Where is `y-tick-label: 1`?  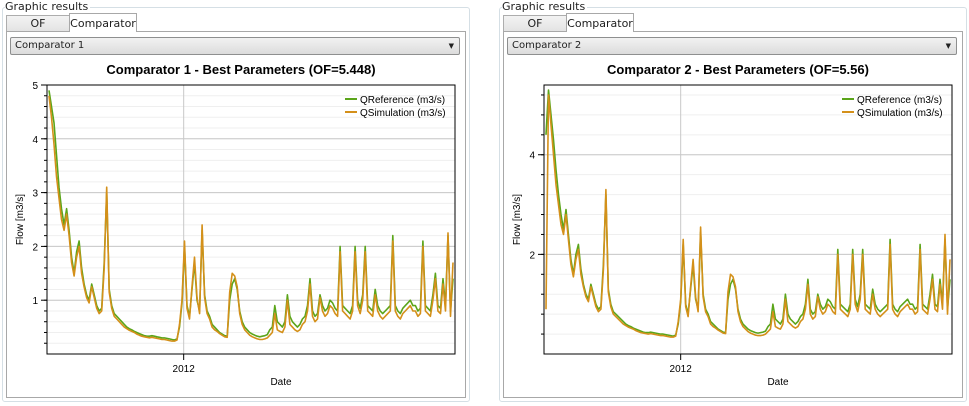
y-tick-label: 1 is located at coordinates (35, 301).